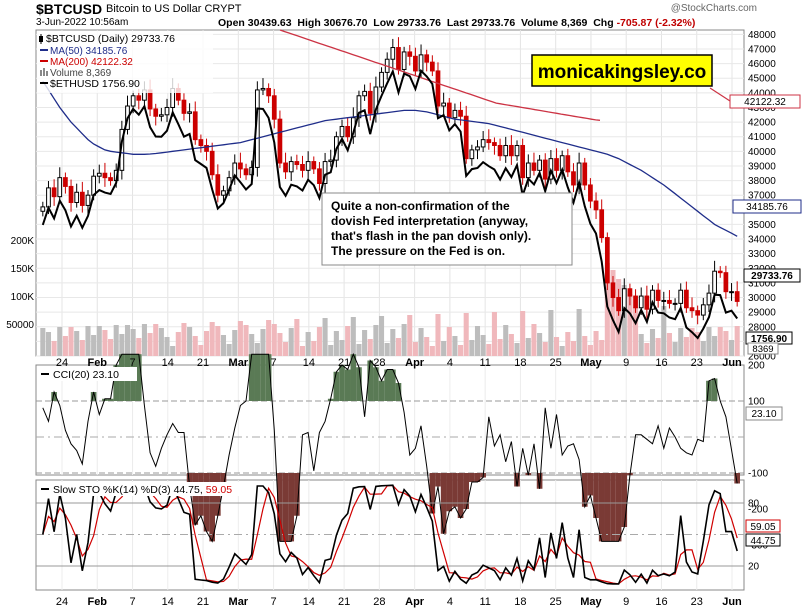 This screenshot has height=609, width=803. I want to click on x-tick-label-bottom: 16, so click(661, 602).